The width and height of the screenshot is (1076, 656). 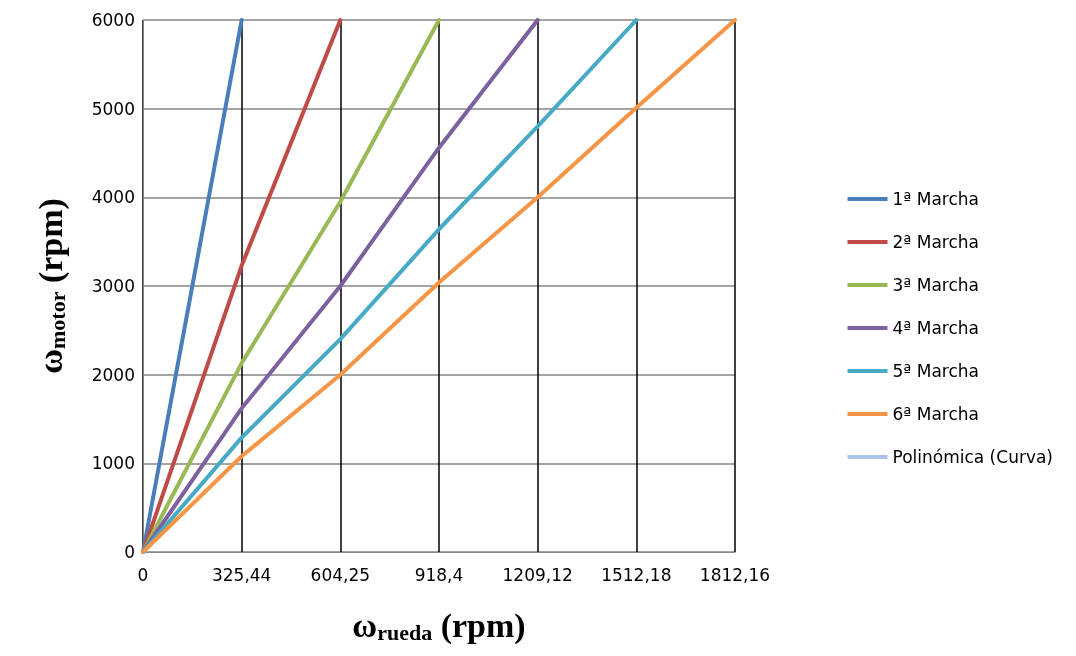 What do you see at coordinates (636, 574) in the screenshot?
I see `x-tick-label: 1512,18` at bounding box center [636, 574].